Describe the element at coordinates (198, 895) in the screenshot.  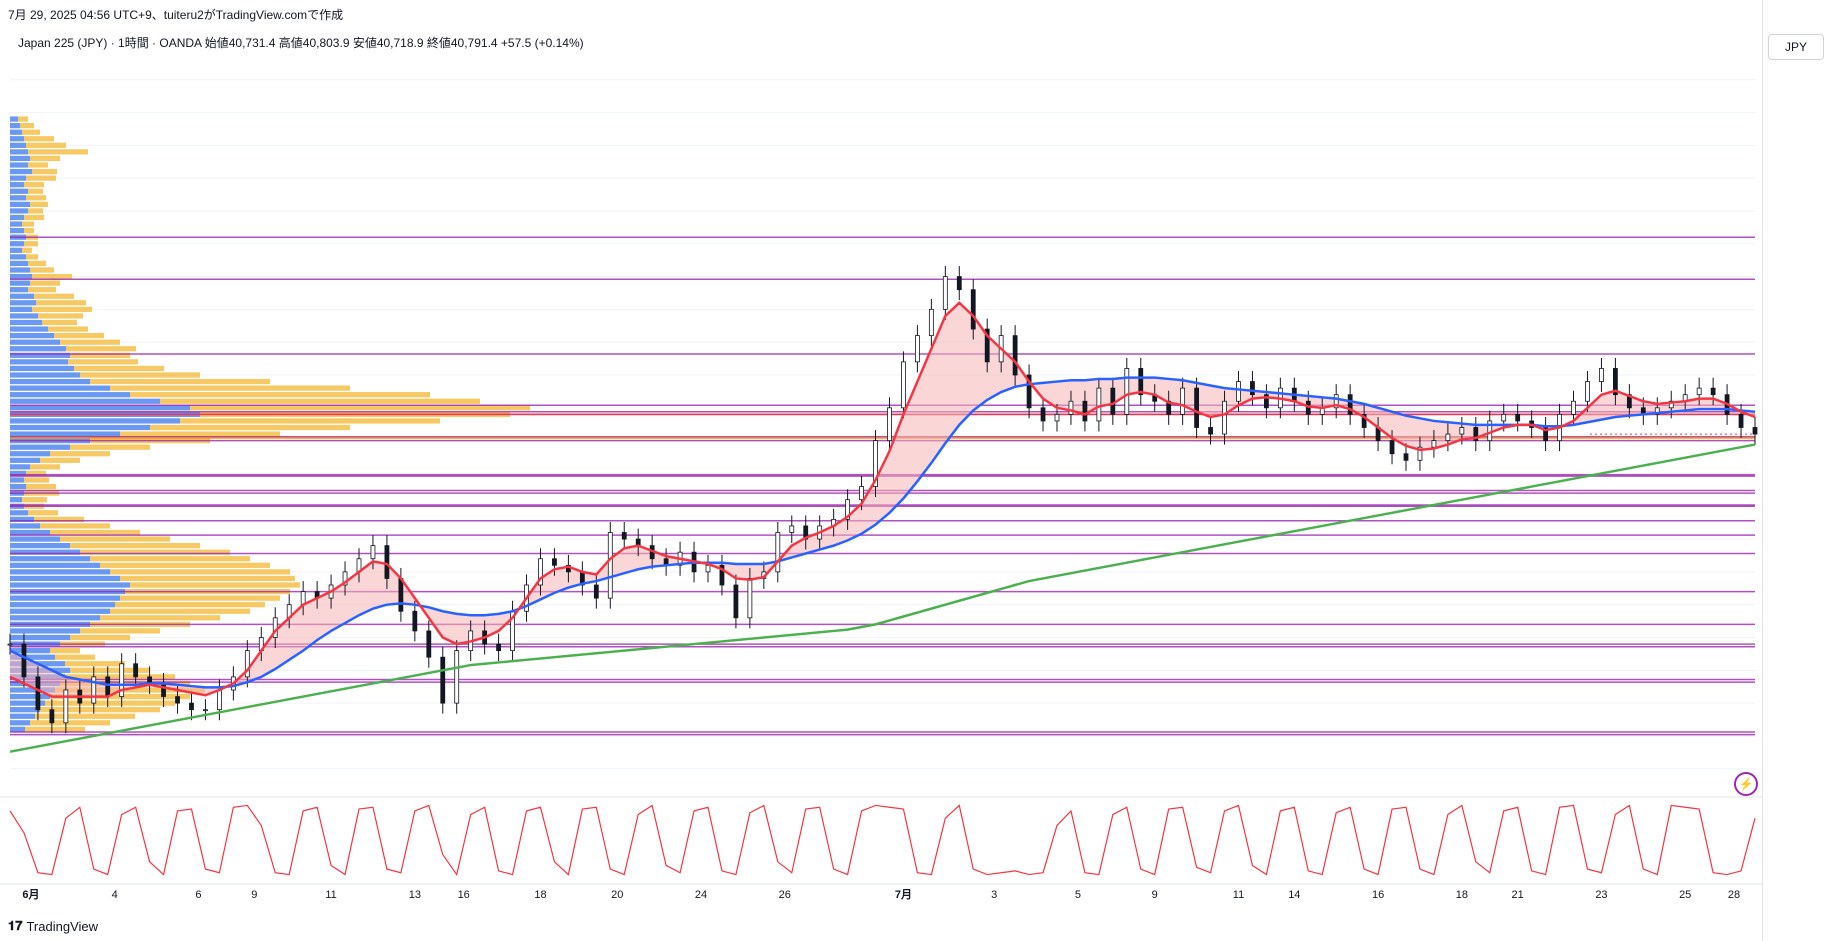
I see `x-tick-label-2: 6` at that location.